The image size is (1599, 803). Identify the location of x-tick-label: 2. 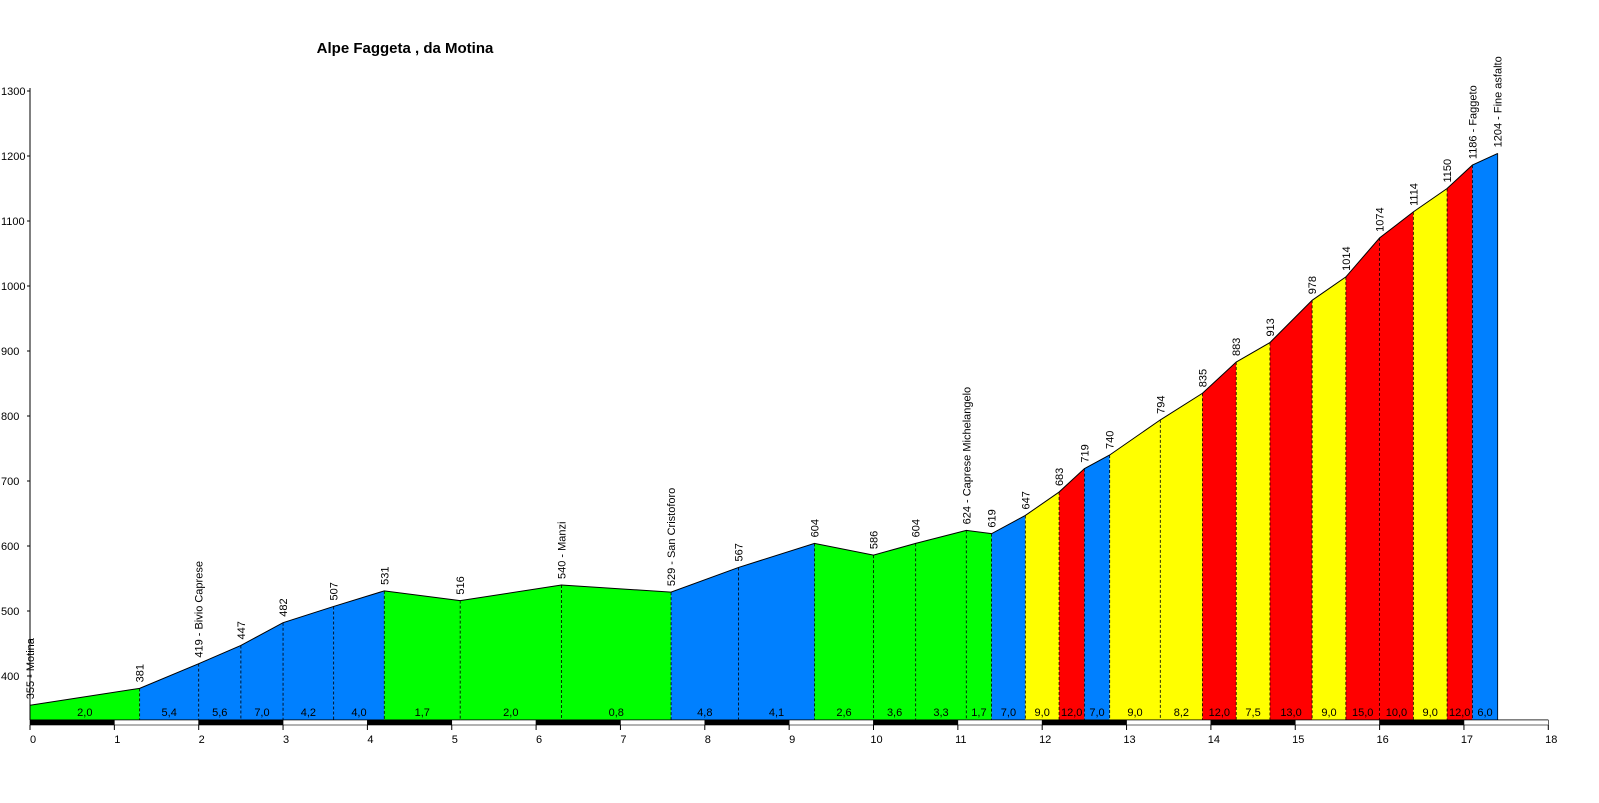
(202, 740).